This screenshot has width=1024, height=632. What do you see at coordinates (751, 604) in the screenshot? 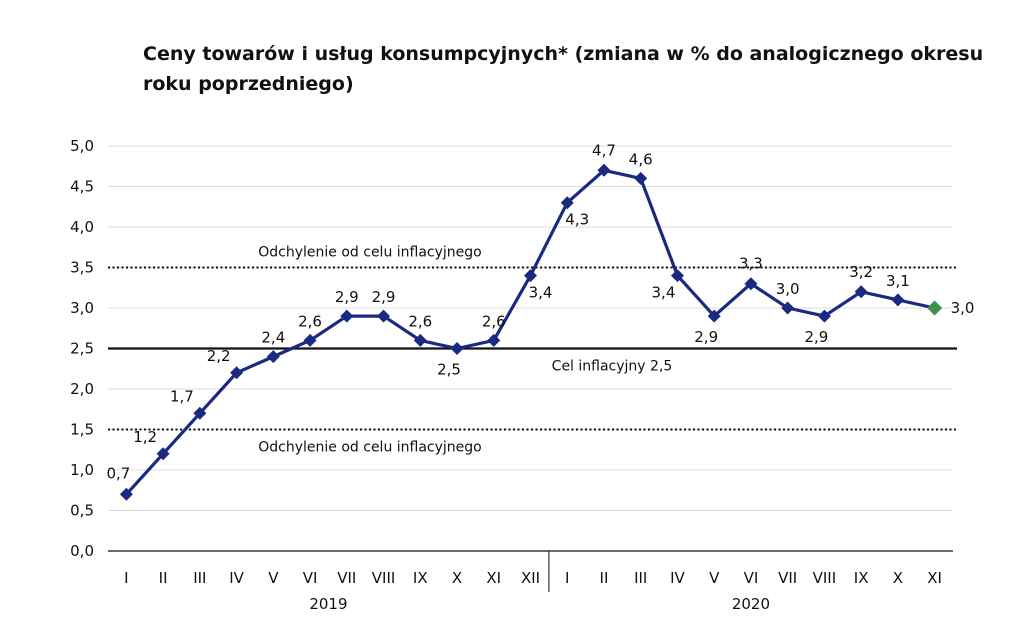
I see `year-label: 2020` at bounding box center [751, 604].